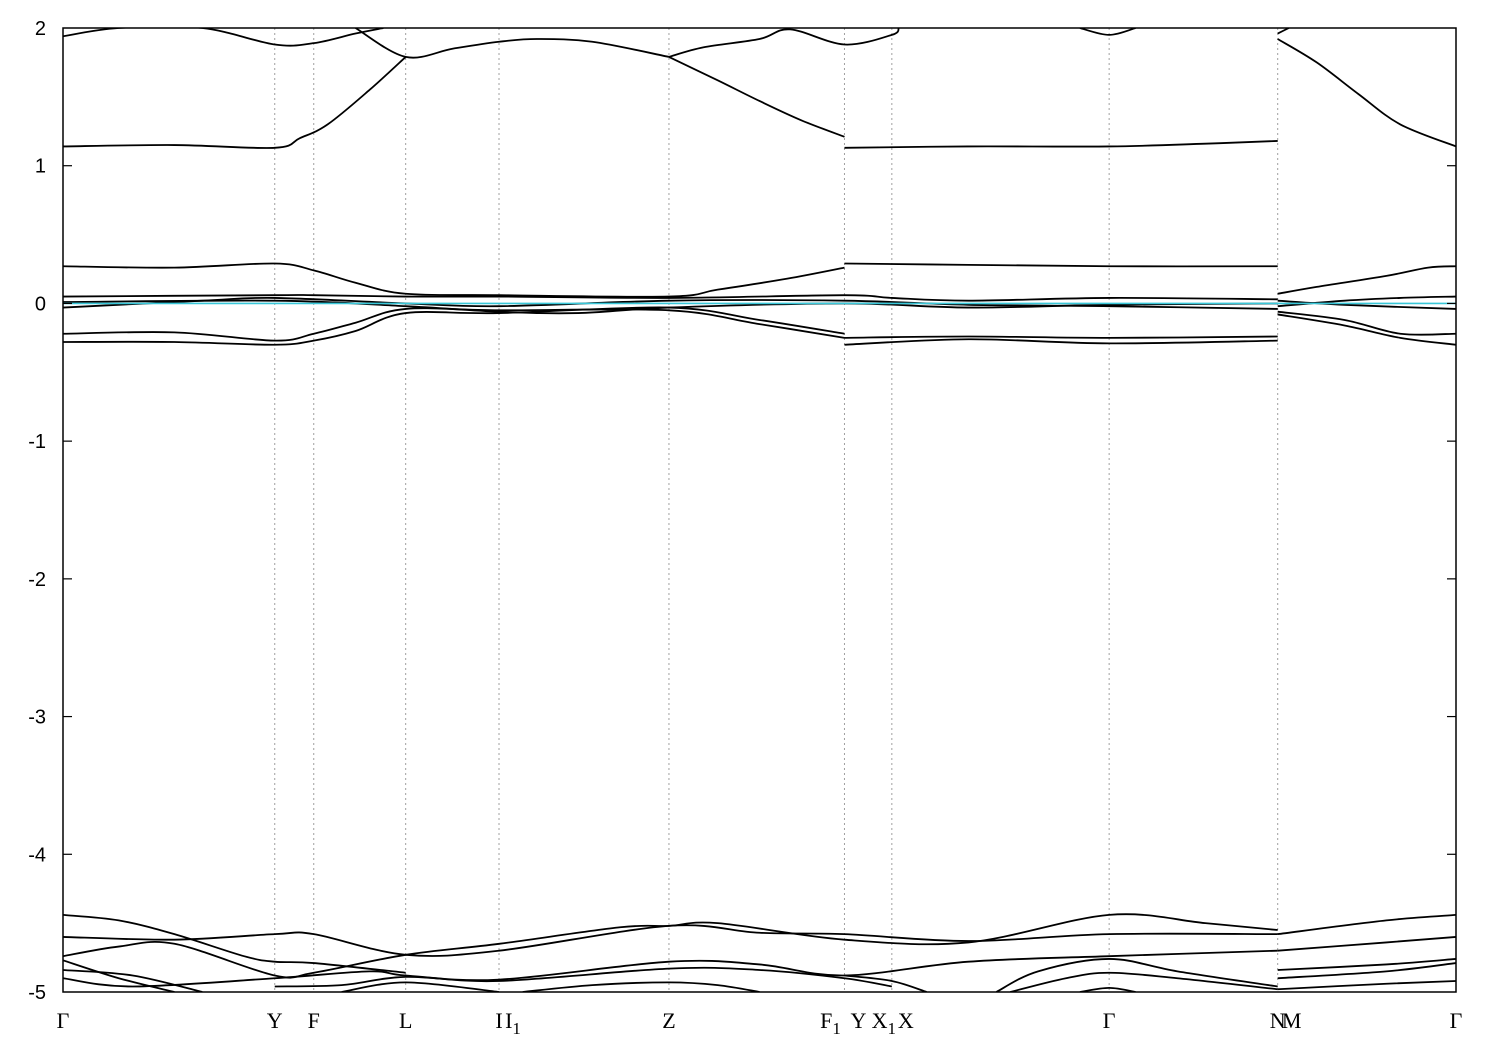 The image size is (1500, 1050). I want to click on y-tick-label: 2, so click(40, 29).